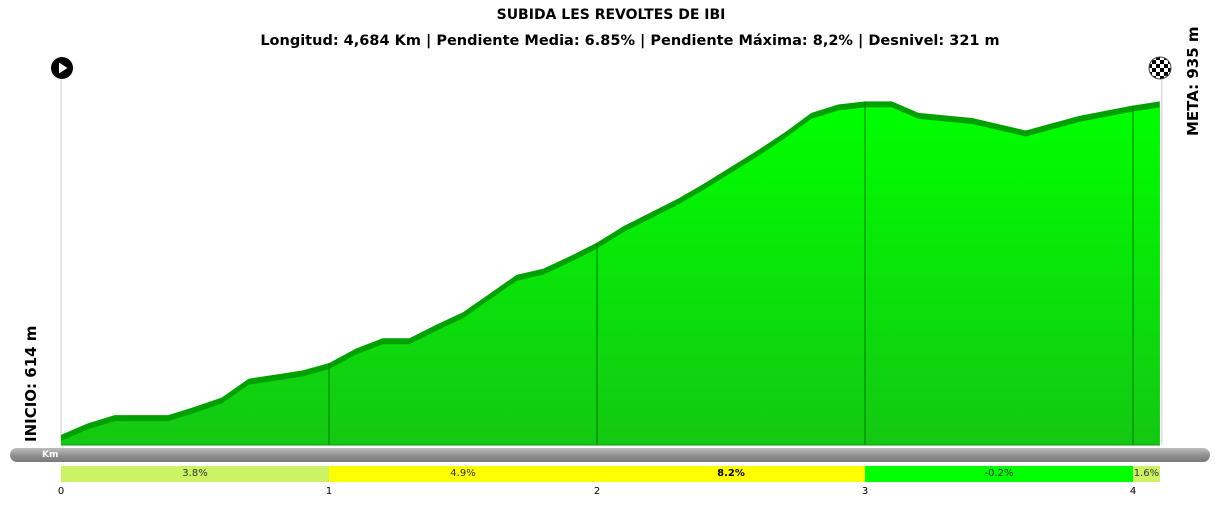 The image size is (1222, 512). Describe the element at coordinates (1193, 81) in the screenshot. I see `finish-elevation-label: META: 935 m` at that location.